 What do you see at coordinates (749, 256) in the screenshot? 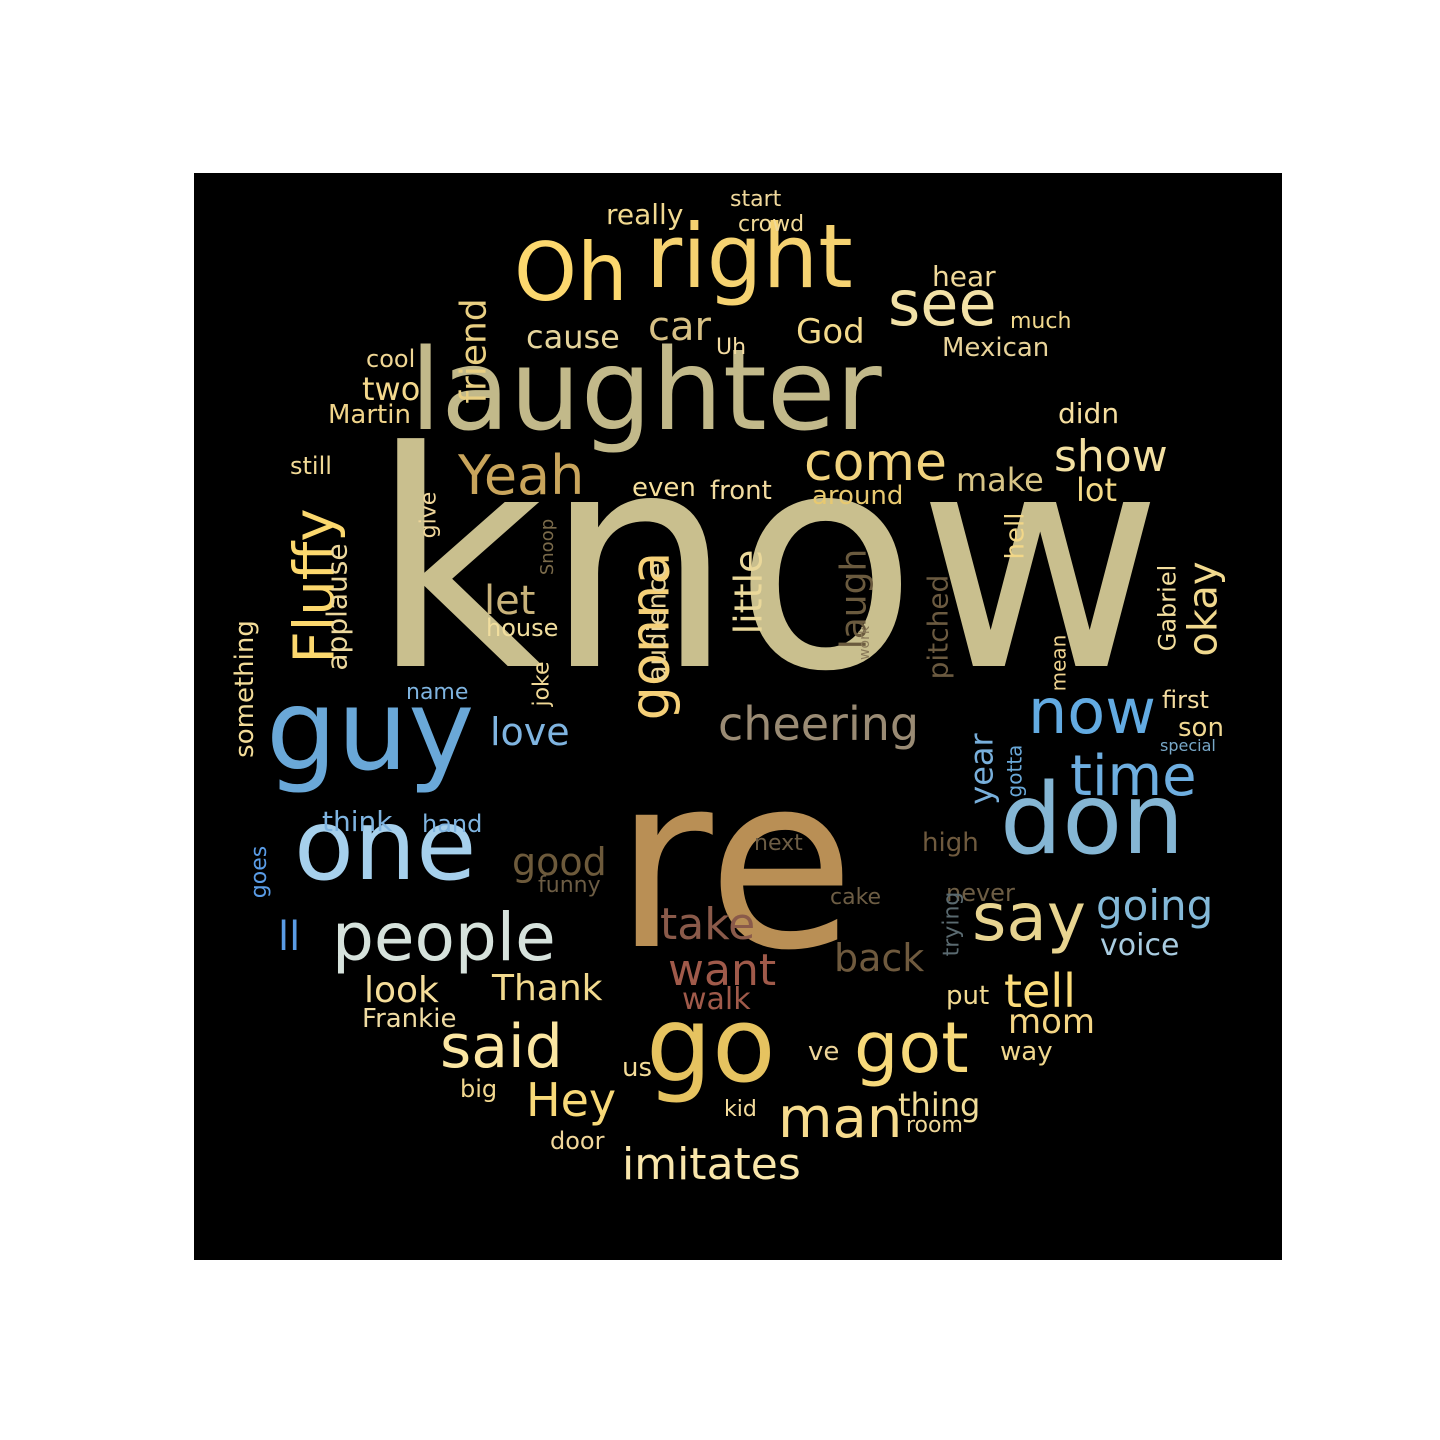
I see `word-right: right` at bounding box center [749, 256].